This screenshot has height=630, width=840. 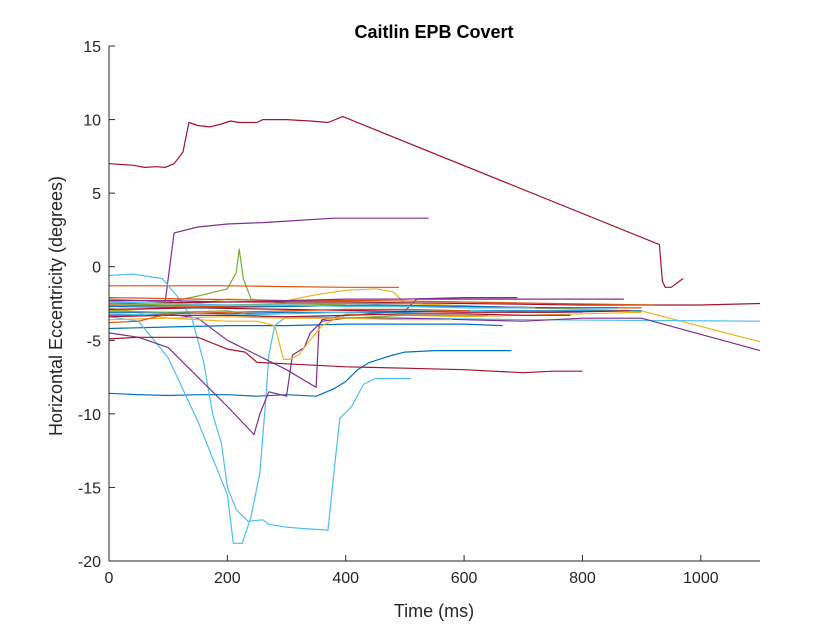 I want to click on x-tick-label: 1000, so click(x=701, y=578).